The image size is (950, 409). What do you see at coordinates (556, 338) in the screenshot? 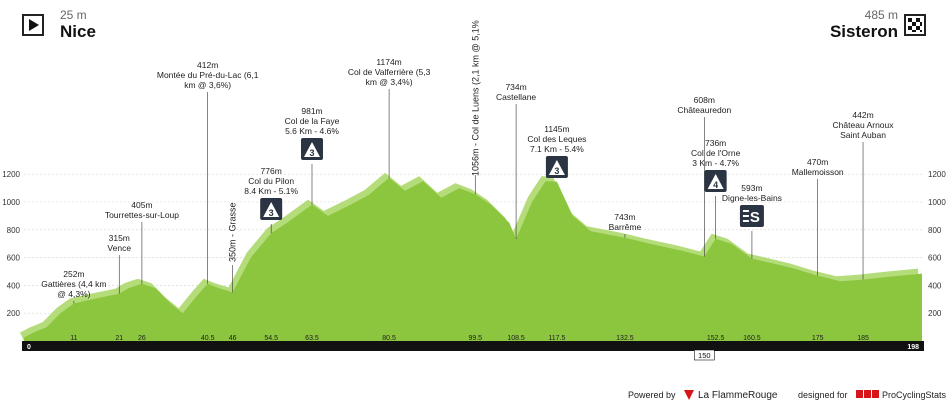
I see `x-tick-label: 117.5` at bounding box center [556, 338].